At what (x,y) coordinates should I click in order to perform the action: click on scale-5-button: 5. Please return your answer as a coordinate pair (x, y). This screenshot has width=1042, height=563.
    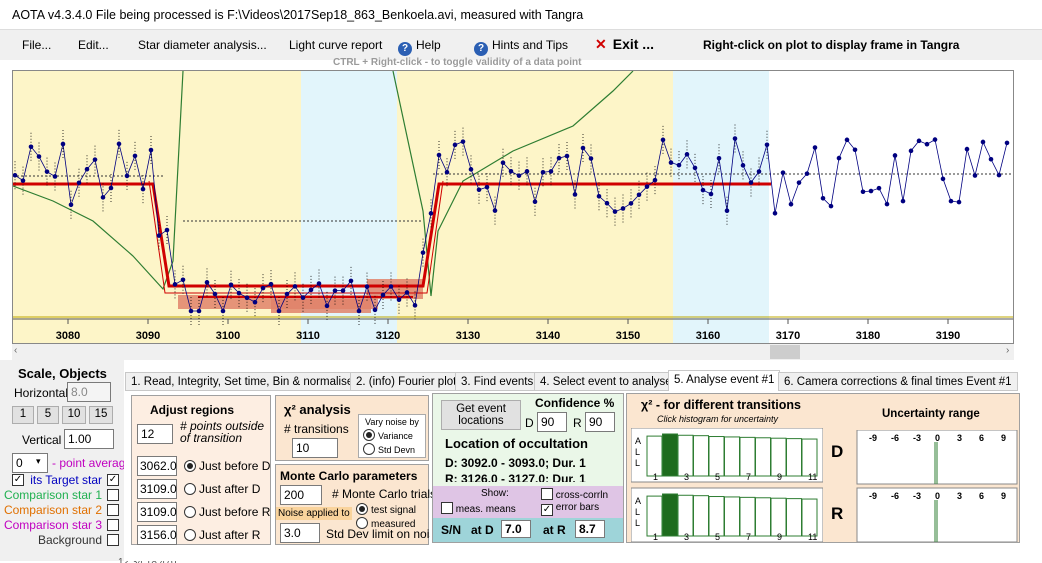
    Looking at the image, I should click on (48, 415).